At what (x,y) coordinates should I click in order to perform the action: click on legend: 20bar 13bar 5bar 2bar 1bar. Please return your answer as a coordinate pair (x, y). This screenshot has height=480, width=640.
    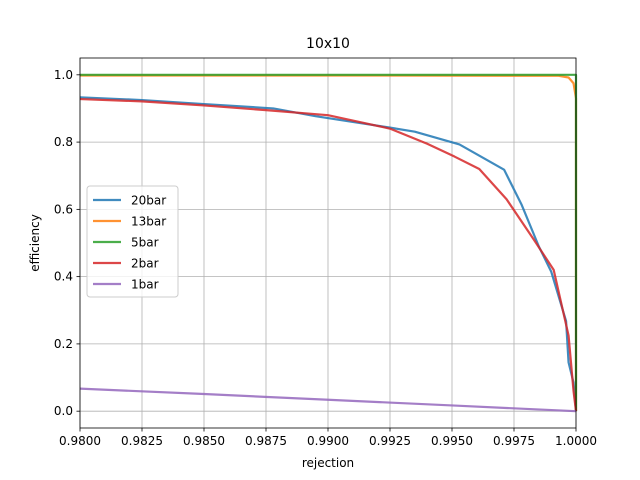
    Looking at the image, I should click on (132, 241).